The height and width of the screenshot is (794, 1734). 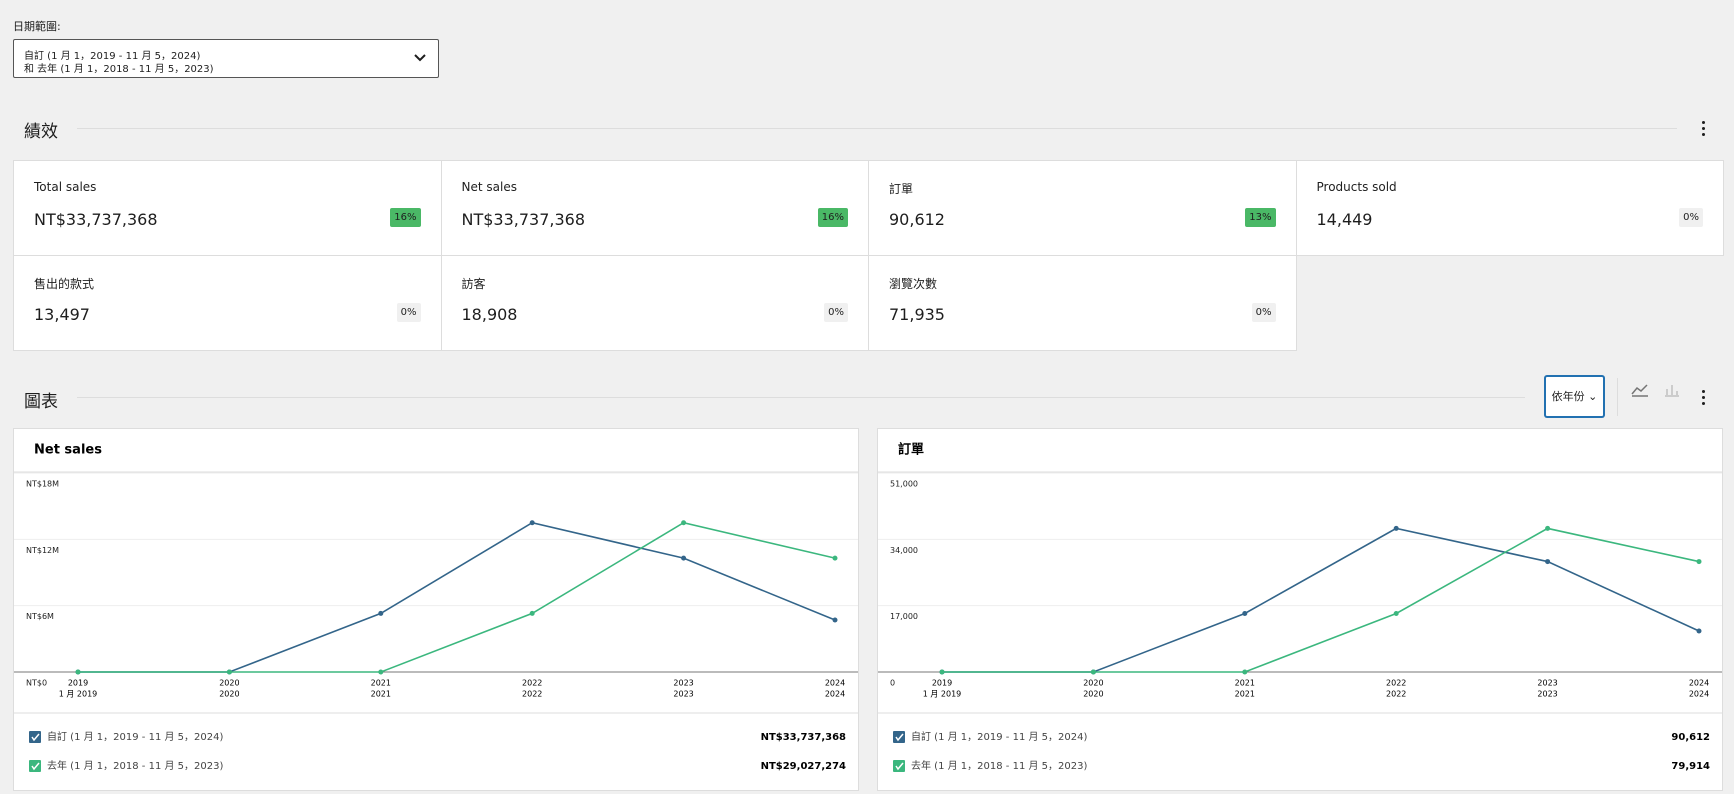 I want to click on metric-label: 訪客, so click(x=473, y=284).